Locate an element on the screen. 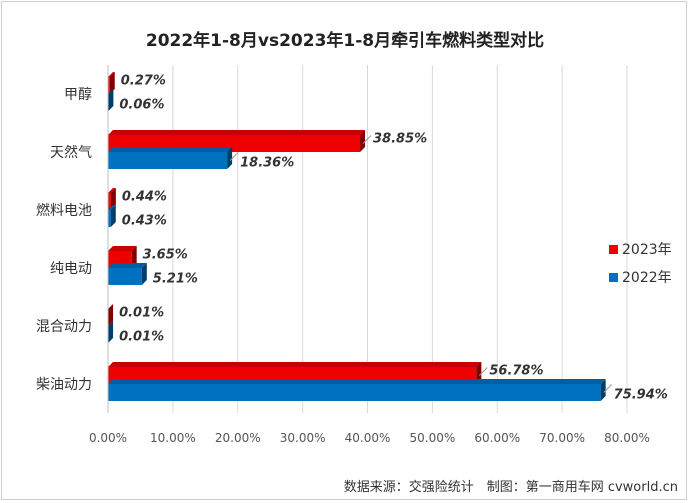 Image resolution: width=690 pixels, height=503 pixels. x-tick-label-7: 70.00% is located at coordinates (562, 438).